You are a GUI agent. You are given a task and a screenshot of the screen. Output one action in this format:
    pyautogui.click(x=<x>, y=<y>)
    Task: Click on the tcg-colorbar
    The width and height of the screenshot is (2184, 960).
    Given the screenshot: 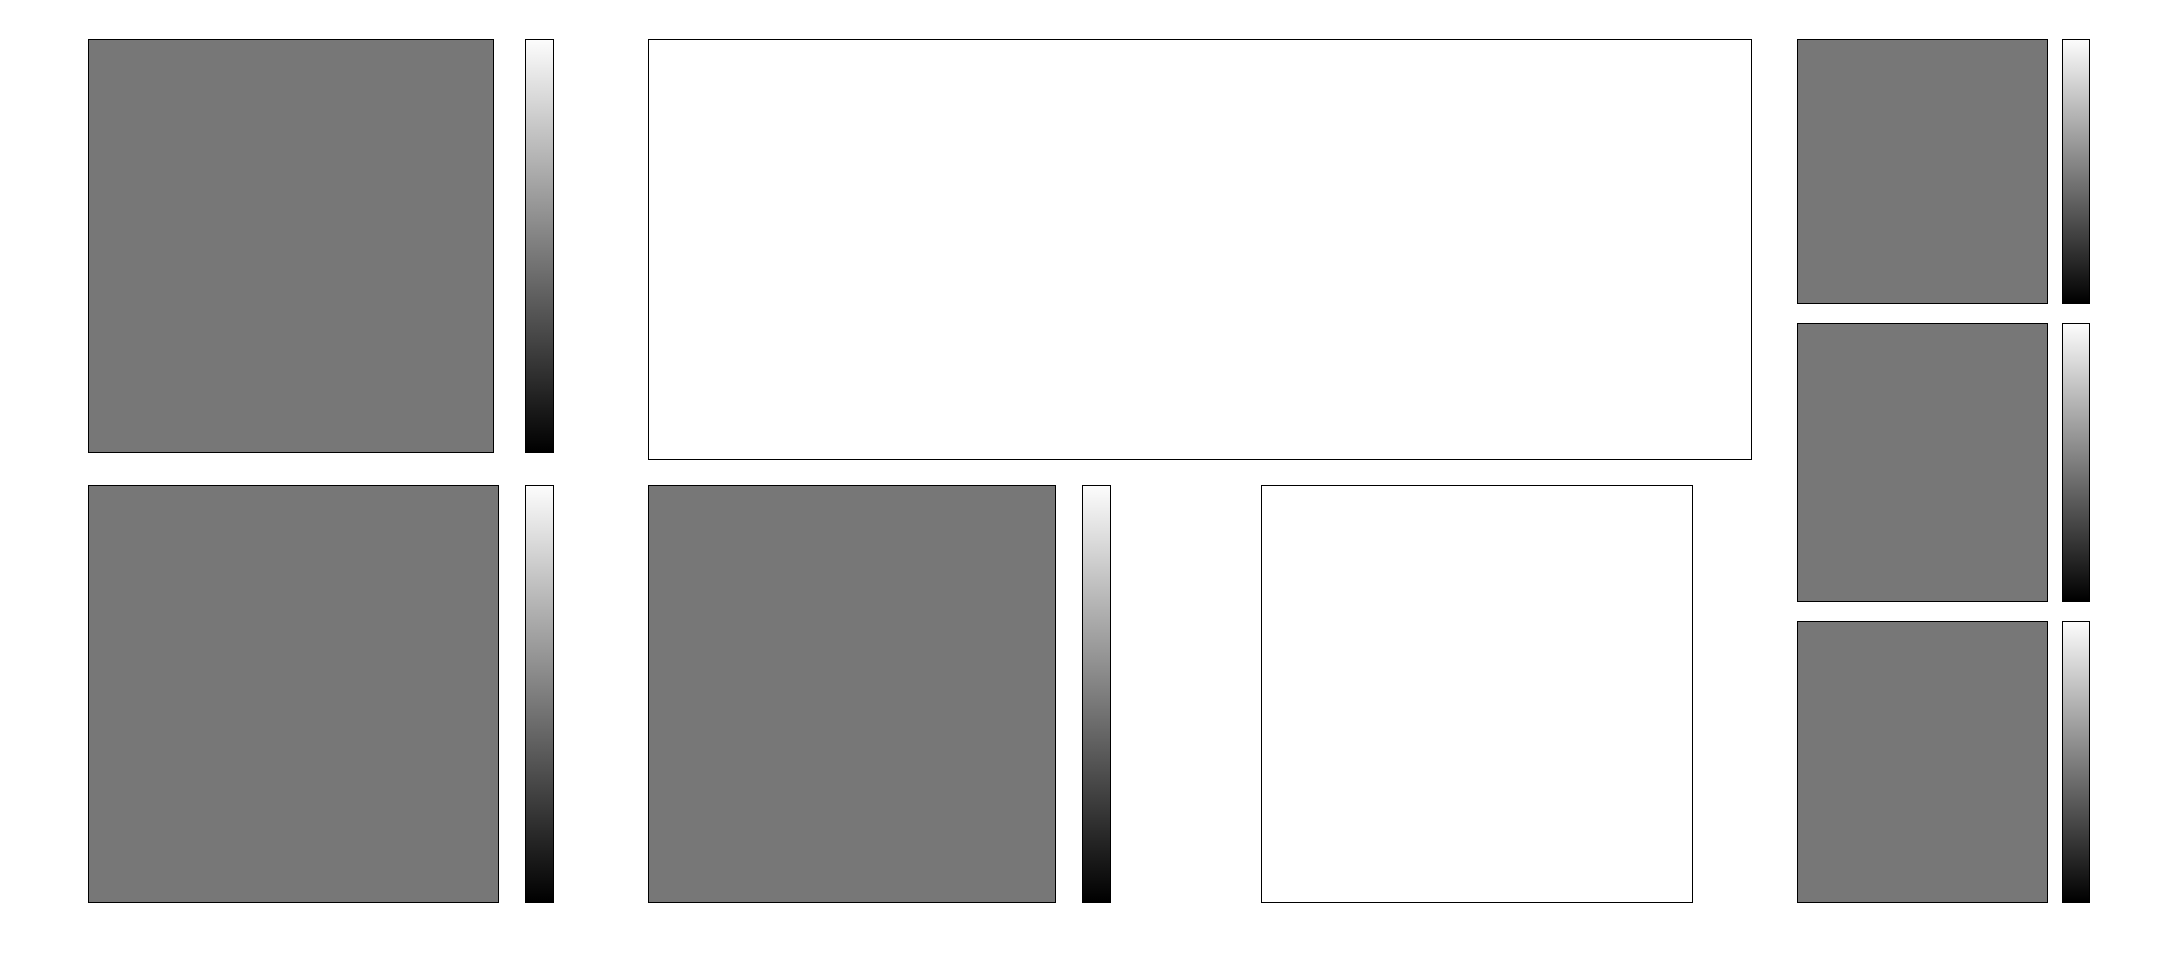 What is the action you would take?
    pyautogui.click(x=2076, y=762)
    